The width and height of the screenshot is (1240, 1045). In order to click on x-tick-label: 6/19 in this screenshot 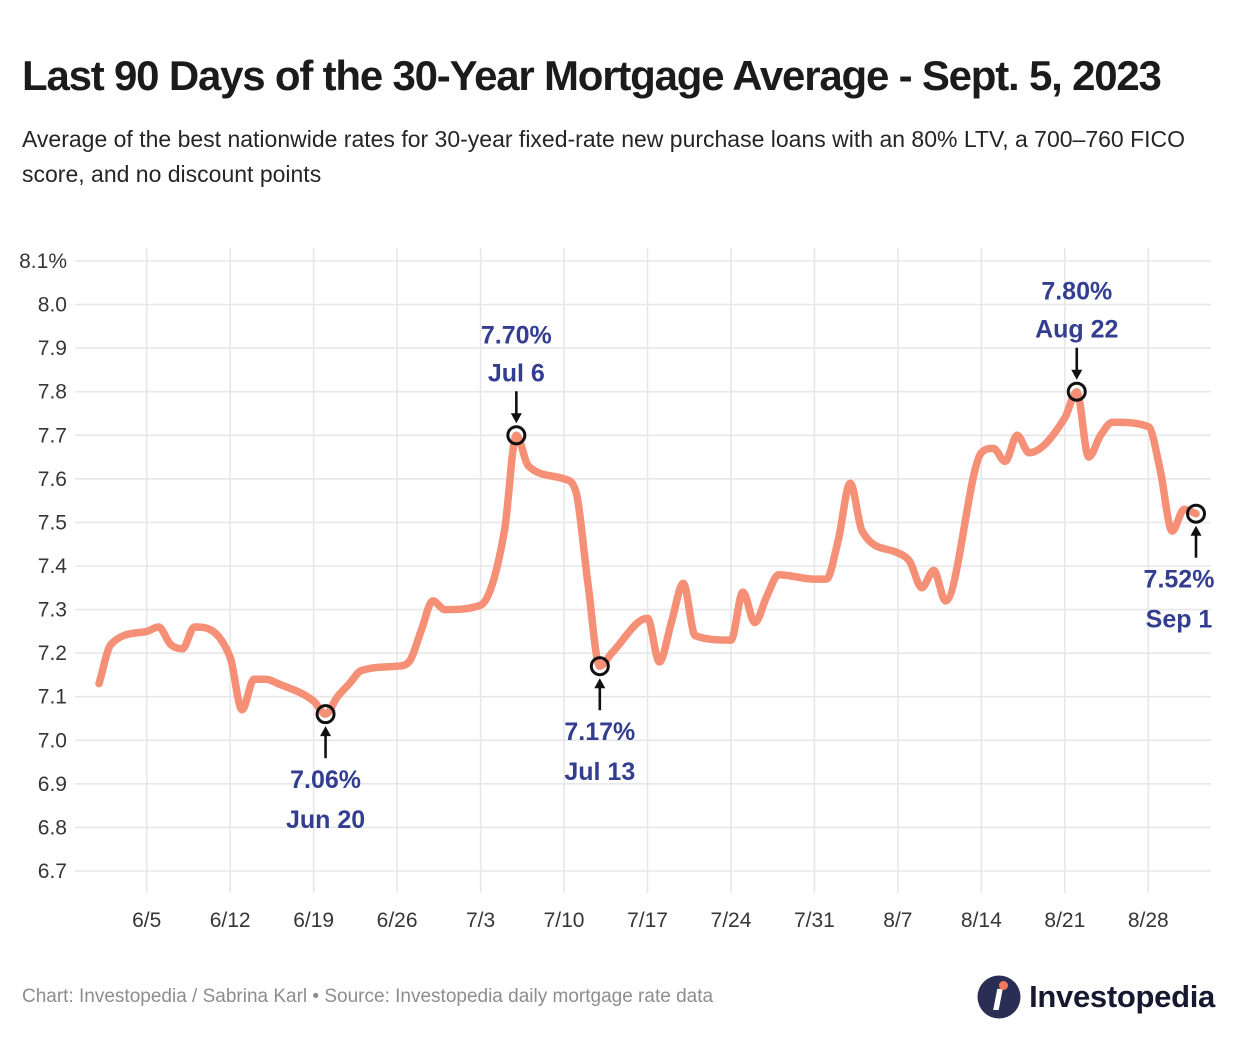, I will do `click(313, 920)`.